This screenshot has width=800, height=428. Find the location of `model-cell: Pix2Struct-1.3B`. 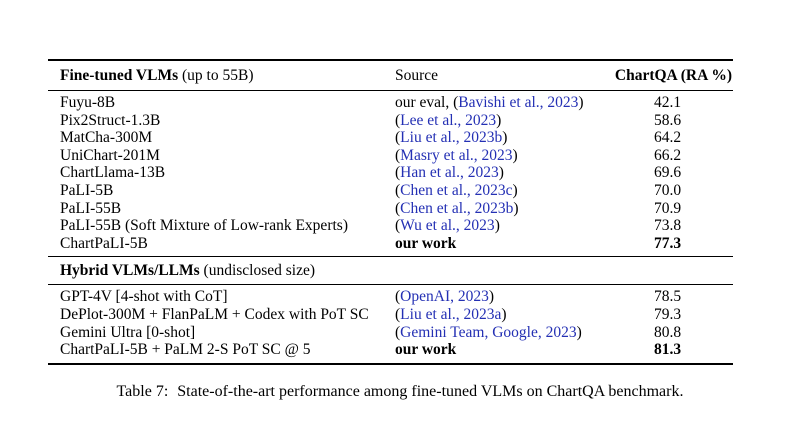

model-cell: Pix2Struct-1.3B is located at coordinates (110, 120).